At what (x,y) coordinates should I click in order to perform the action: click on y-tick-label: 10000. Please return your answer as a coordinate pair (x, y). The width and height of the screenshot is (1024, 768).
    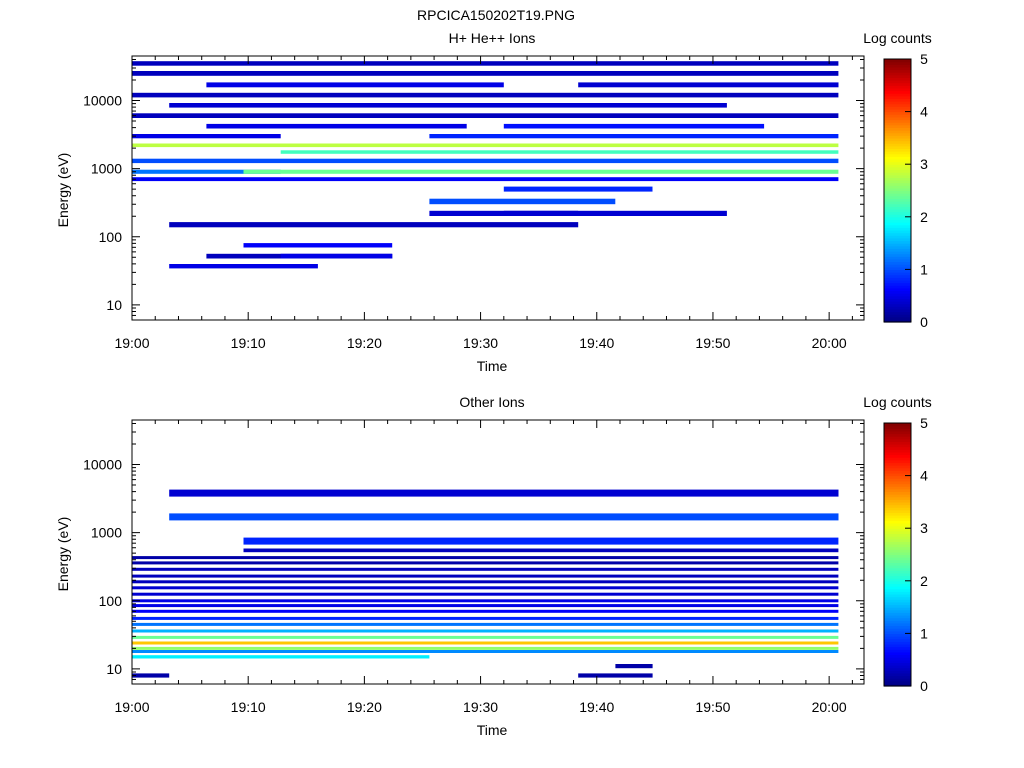
    Looking at the image, I should click on (102, 101).